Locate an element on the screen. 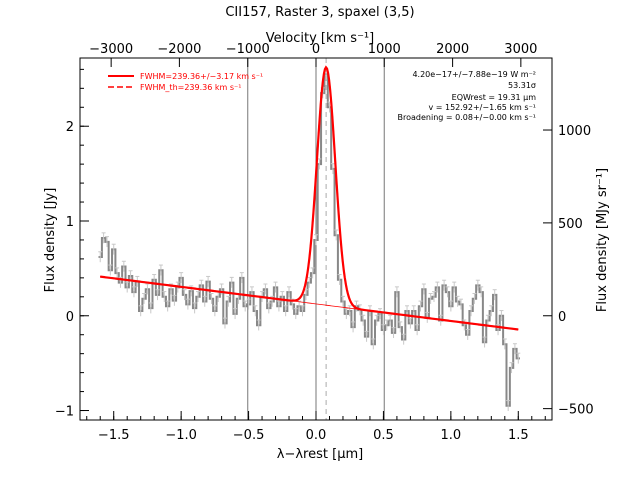  x-axis-label: λ−λrest [μm] is located at coordinates (320, 454).